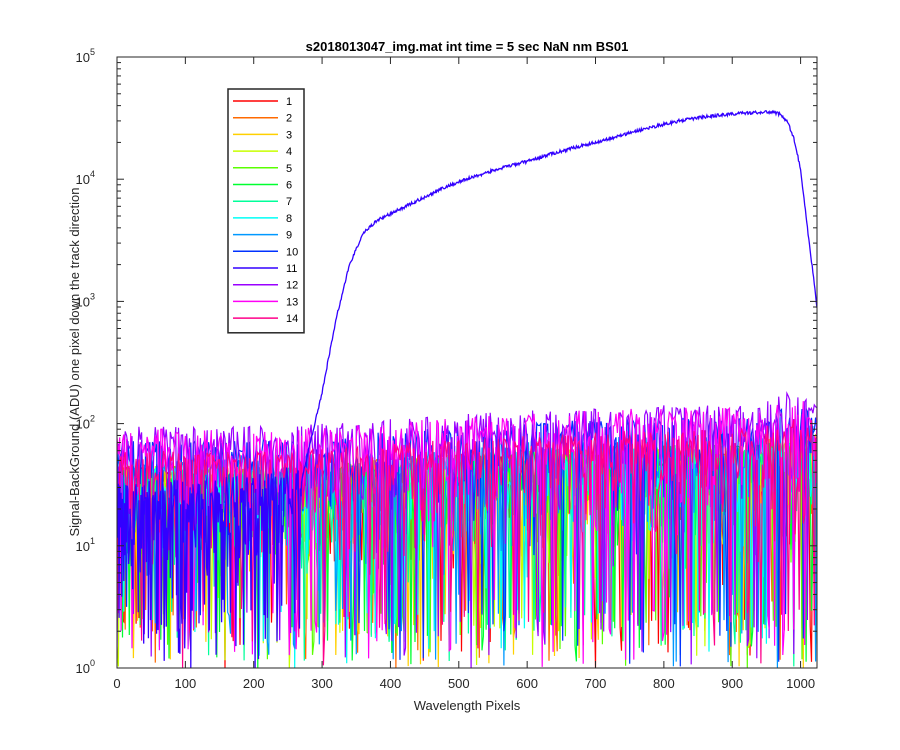  Describe the element at coordinates (254, 683) in the screenshot. I see `x-tick-label: 200` at that location.